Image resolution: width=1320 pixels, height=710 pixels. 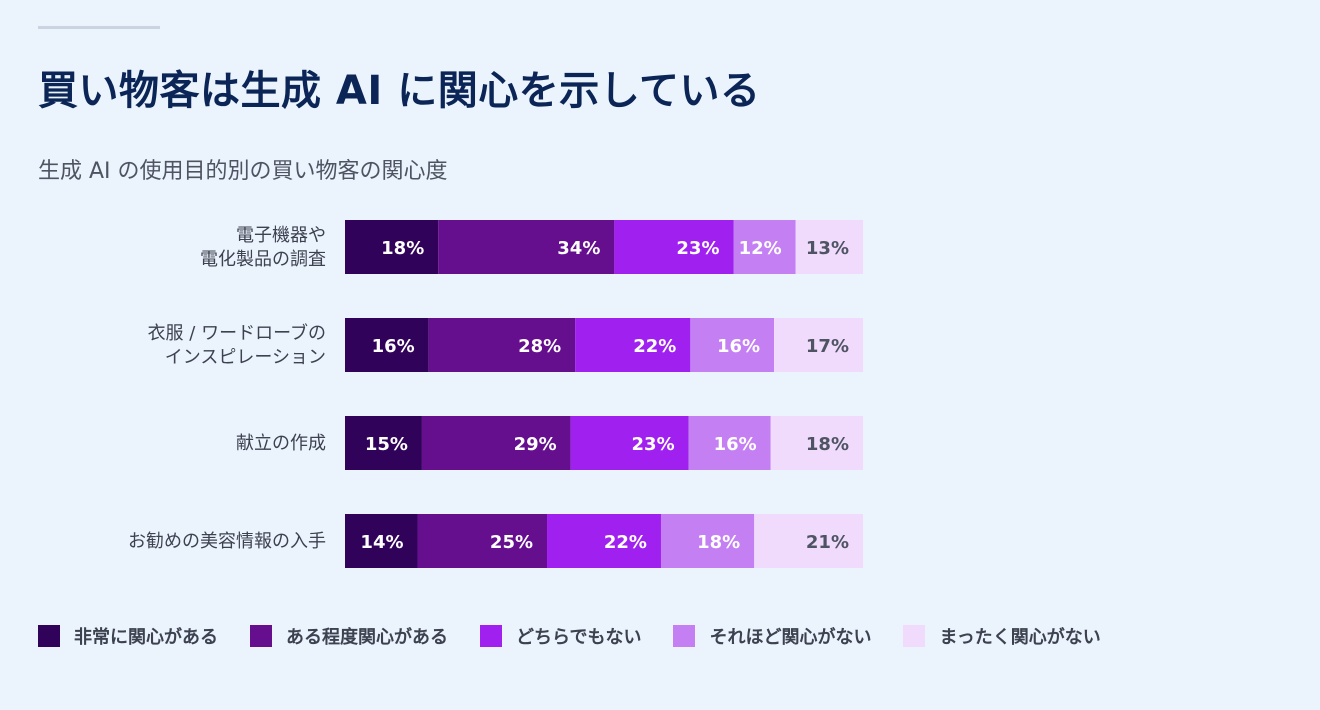 I want to click on data-label: 15%, so click(x=386, y=444).